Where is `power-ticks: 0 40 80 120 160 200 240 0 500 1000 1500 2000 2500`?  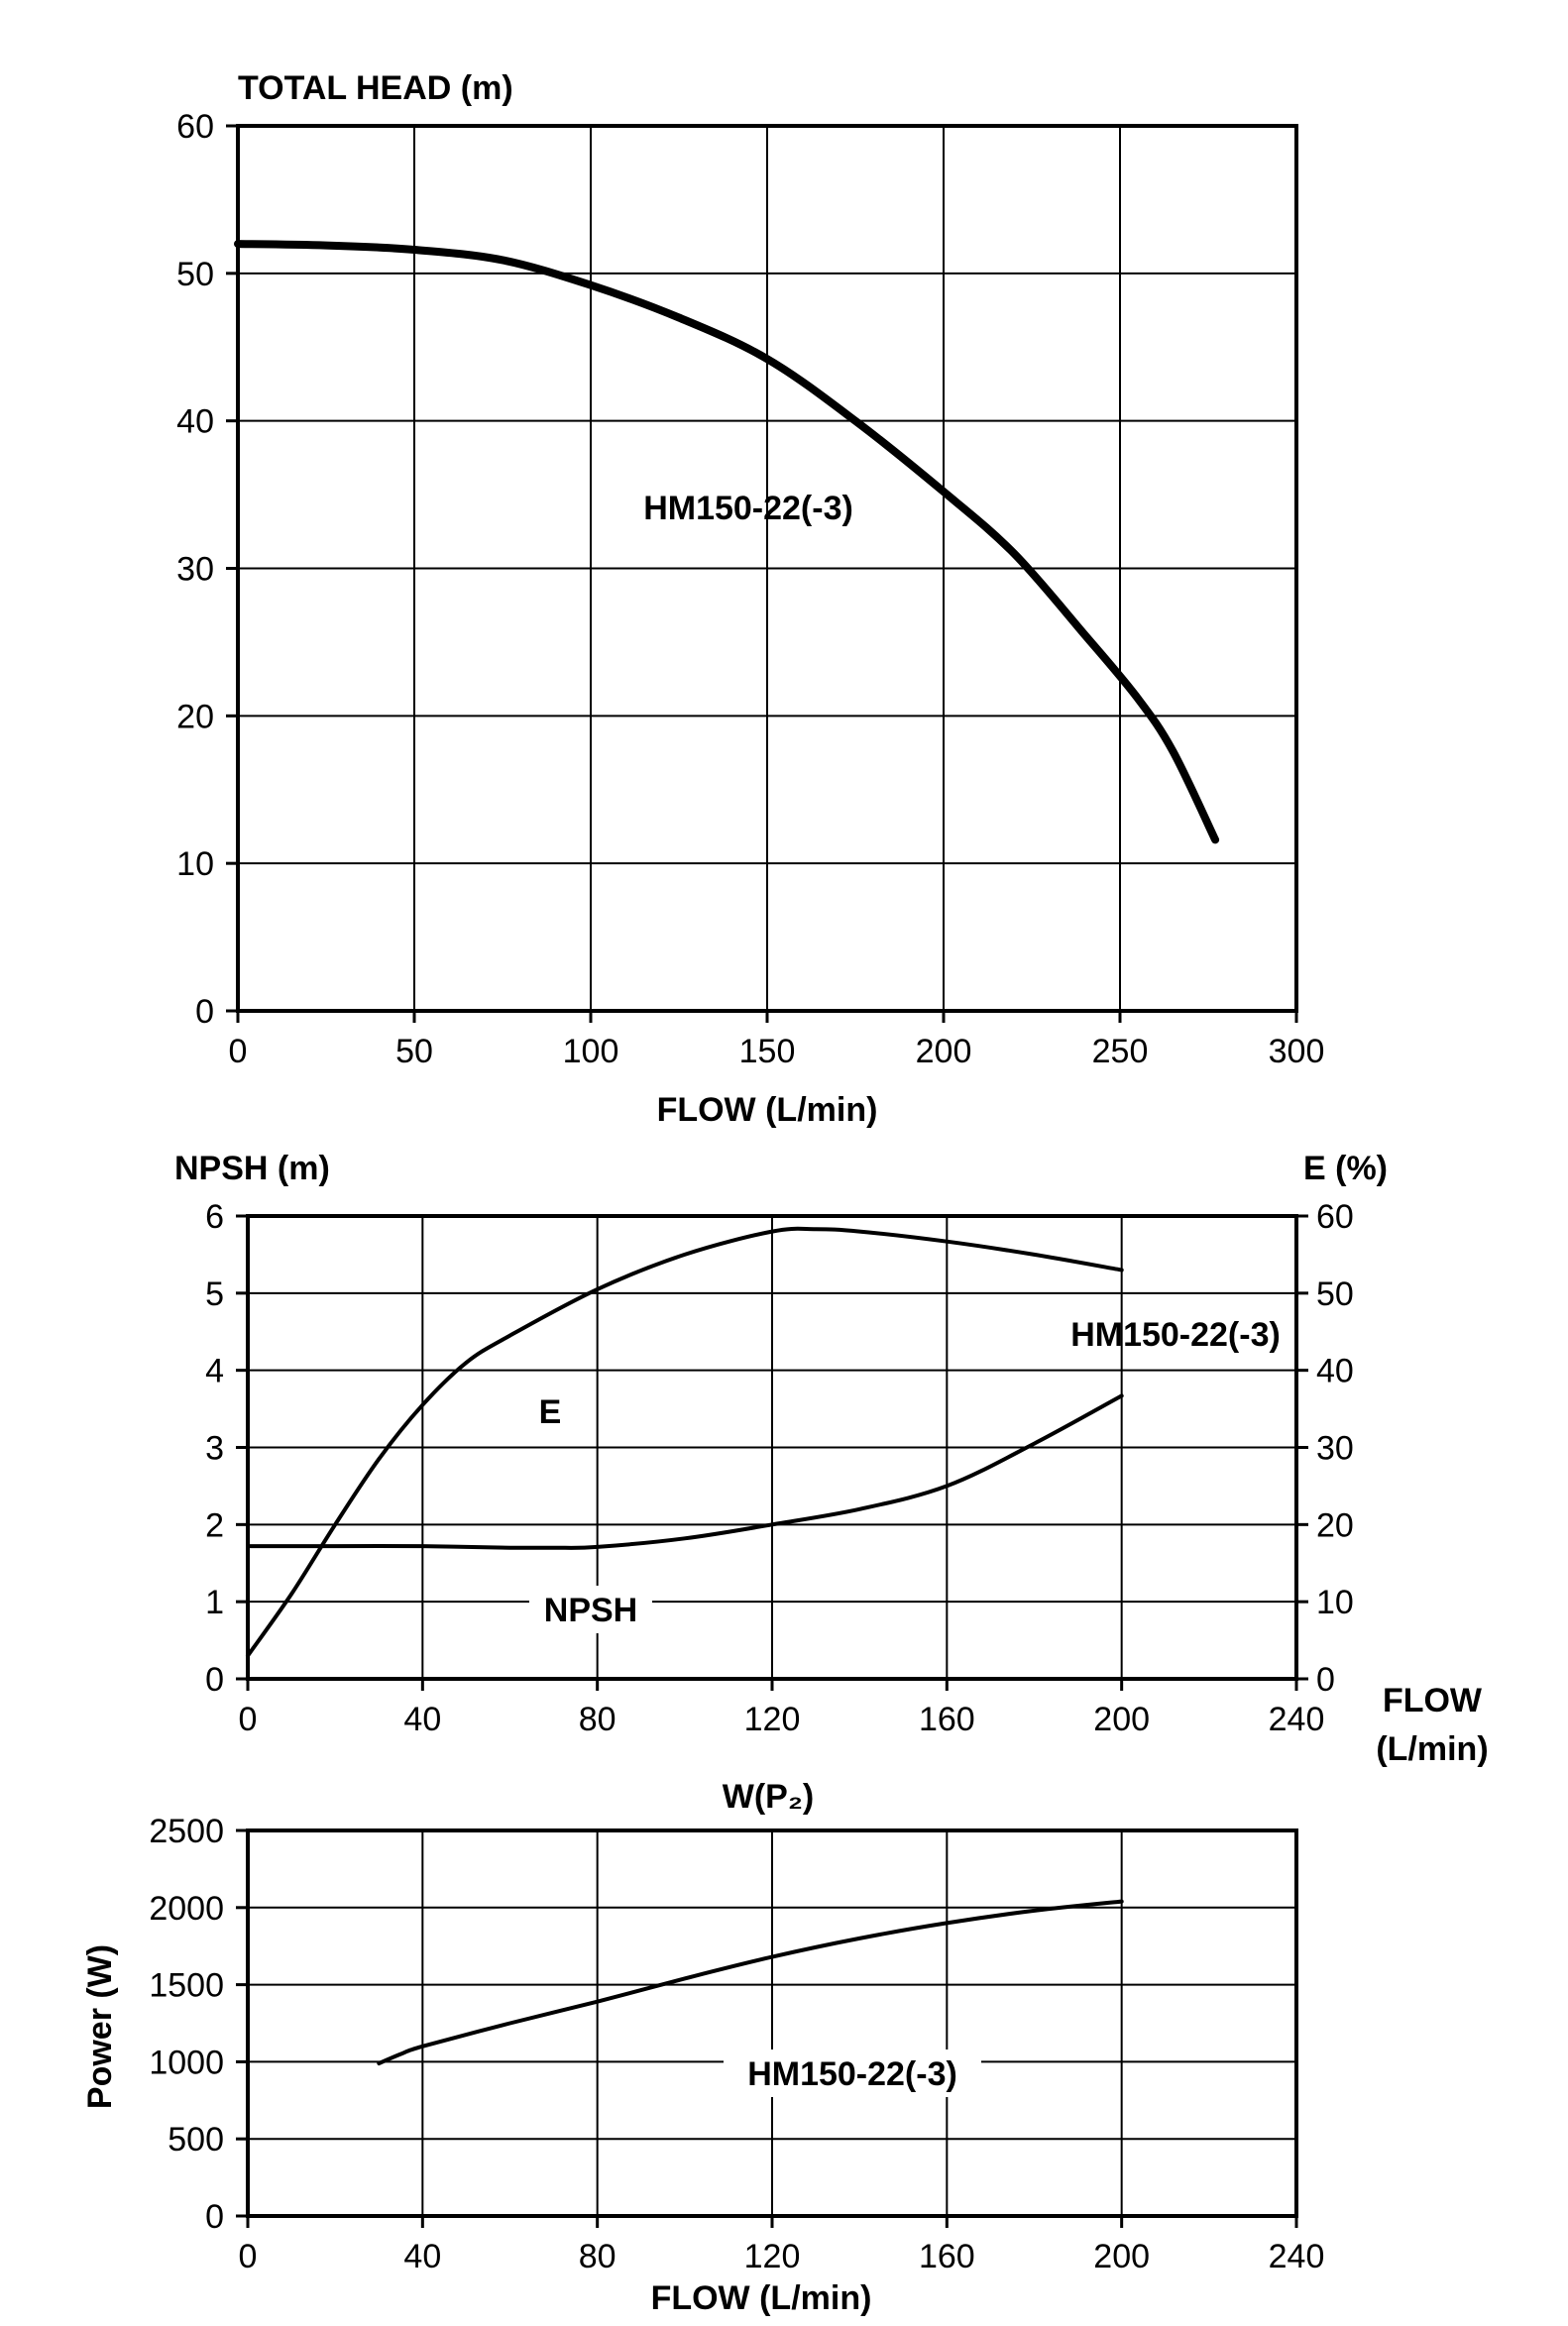
power-ticks: 0 40 80 120 160 200 240 0 500 1000 1500 2000 2500 is located at coordinates (736, 2044).